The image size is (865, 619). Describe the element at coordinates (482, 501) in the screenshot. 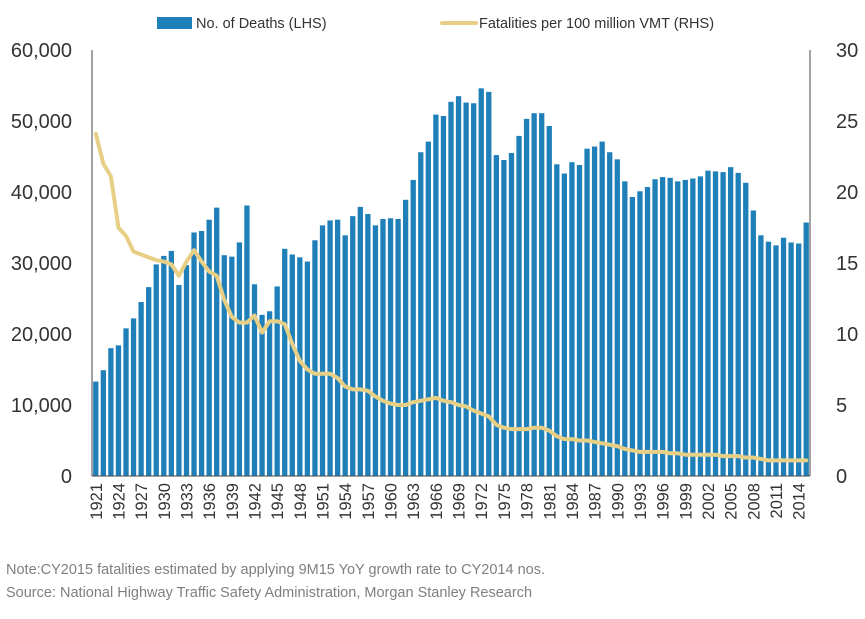

I see `x-tick-label: 1972` at that location.